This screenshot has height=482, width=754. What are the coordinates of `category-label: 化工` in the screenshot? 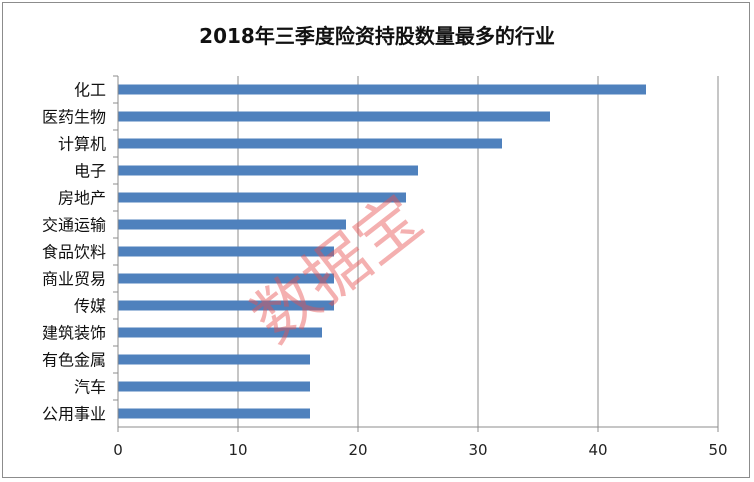 It's located at (90, 90).